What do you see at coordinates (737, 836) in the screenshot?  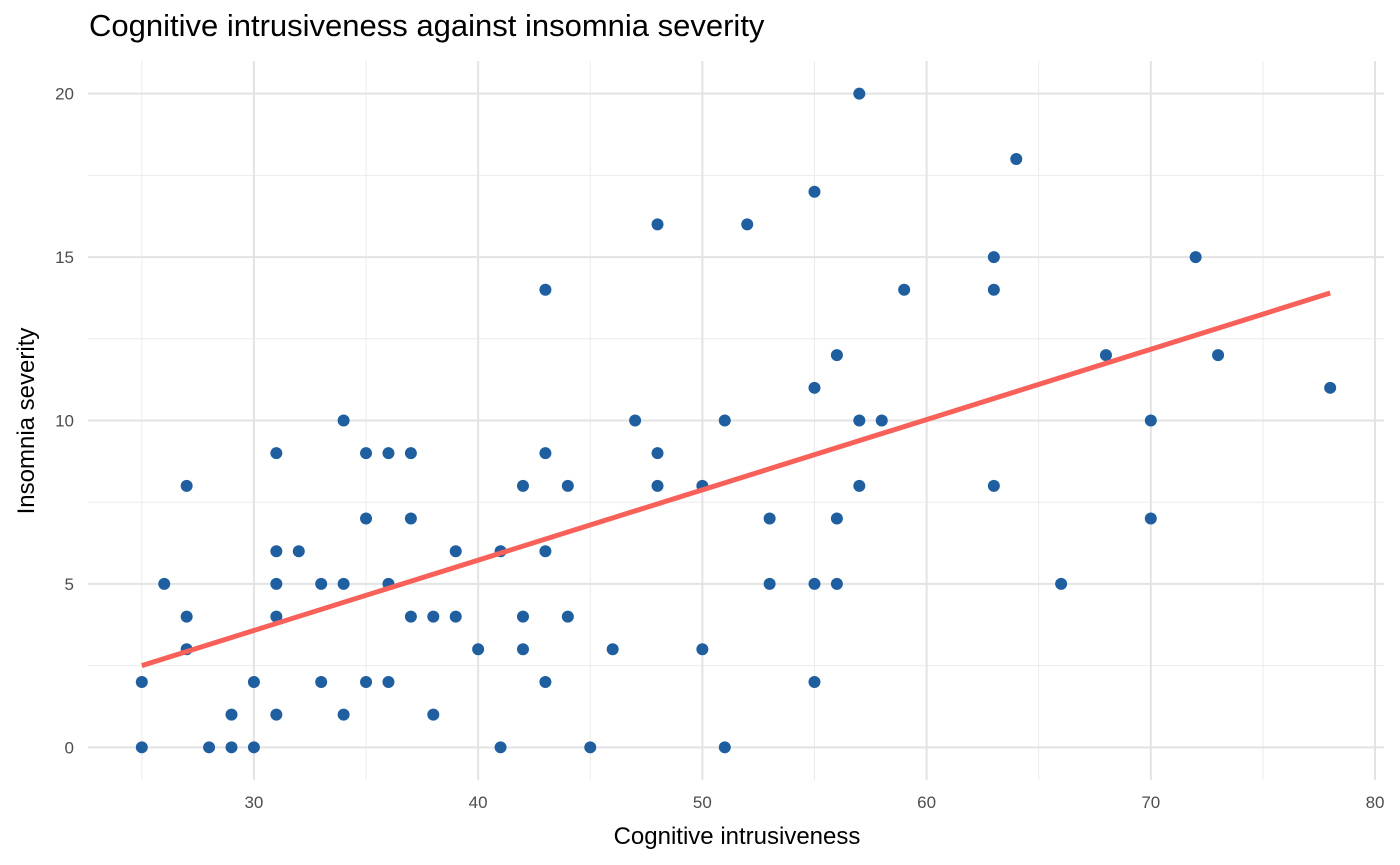 I see `x-axis-title: Cognitive intrusiveness` at bounding box center [737, 836].